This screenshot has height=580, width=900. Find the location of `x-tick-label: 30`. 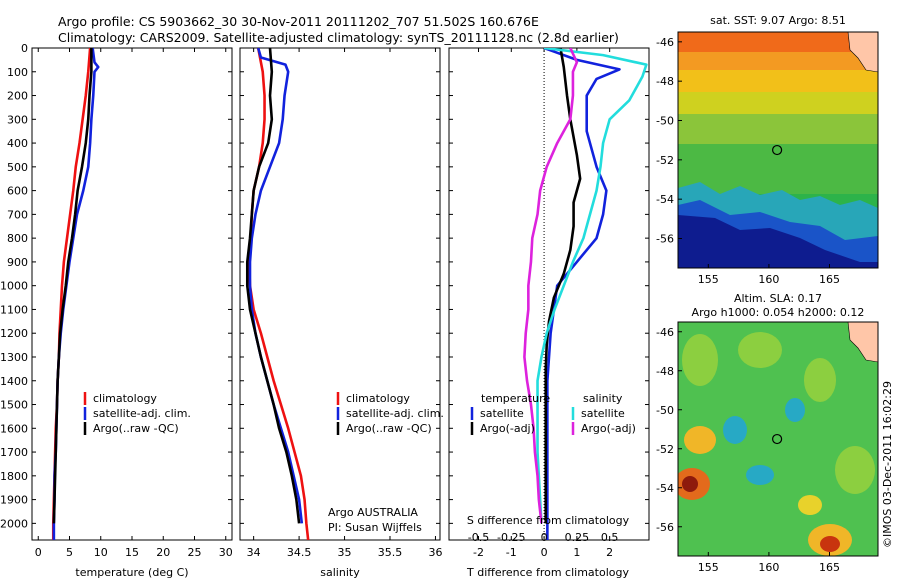

x-tick-label: 30 is located at coordinates (226, 552).